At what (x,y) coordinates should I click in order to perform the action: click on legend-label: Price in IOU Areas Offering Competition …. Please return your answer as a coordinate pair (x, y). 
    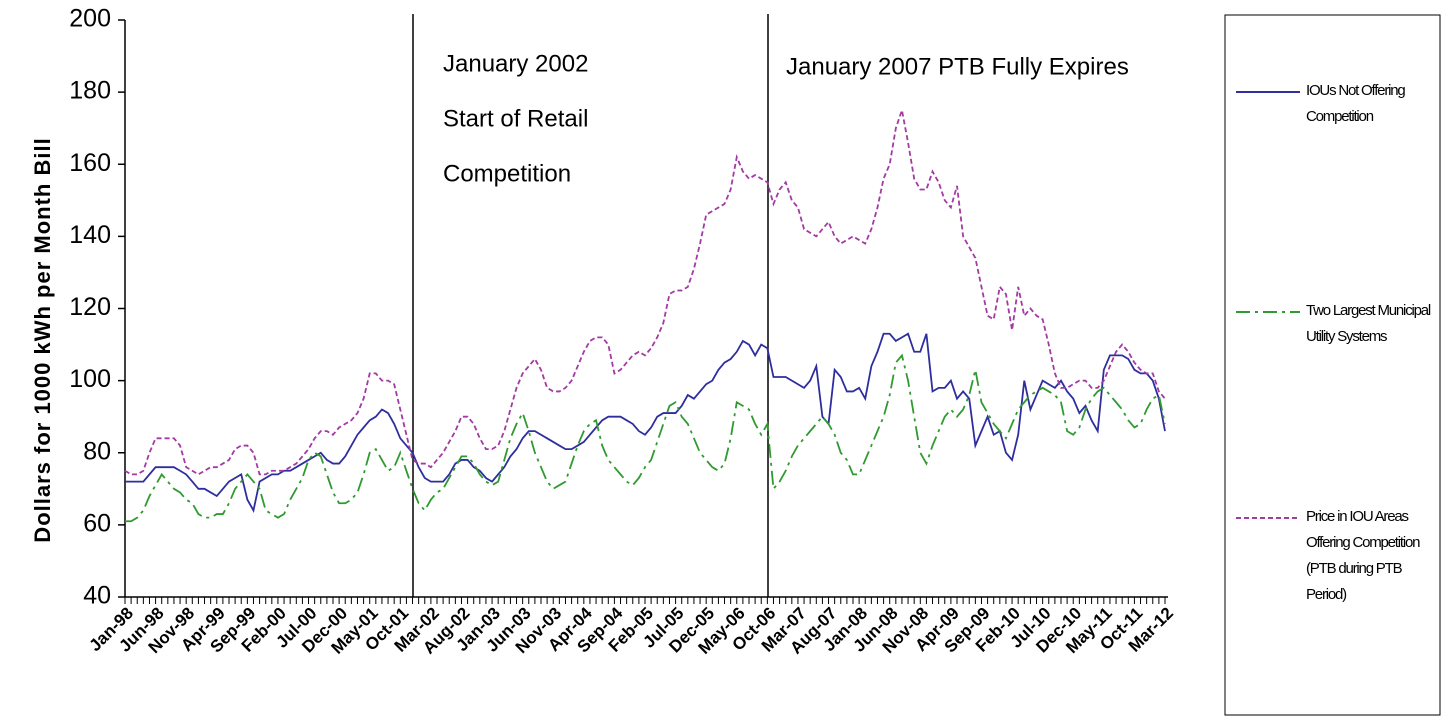
    Looking at the image, I should click on (1363, 555).